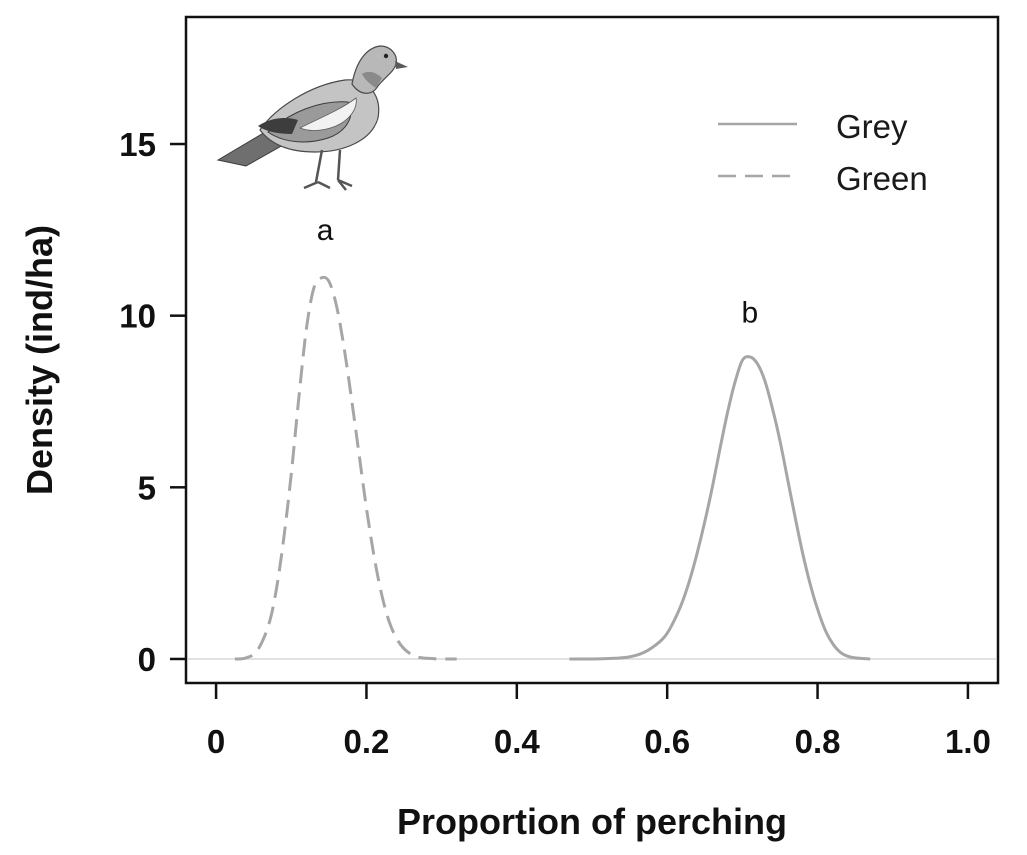 Image resolution: width=1027 pixels, height=855 pixels. Describe the element at coordinates (537, 271) in the screenshot. I see `annotation-layer: ab` at that location.